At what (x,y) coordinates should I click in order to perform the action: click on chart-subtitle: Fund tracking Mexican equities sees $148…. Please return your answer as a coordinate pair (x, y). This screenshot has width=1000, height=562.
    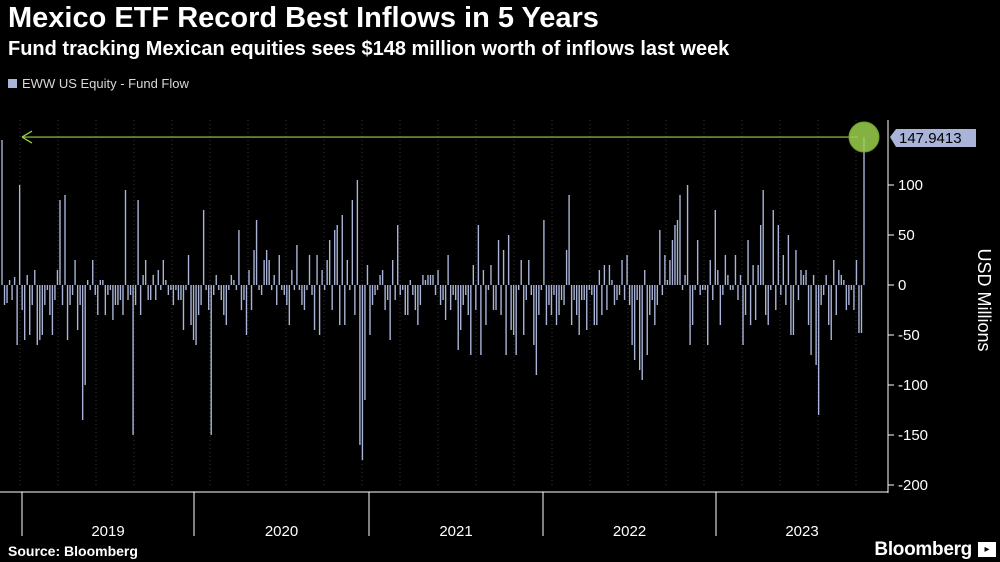
    Looking at the image, I should click on (369, 49).